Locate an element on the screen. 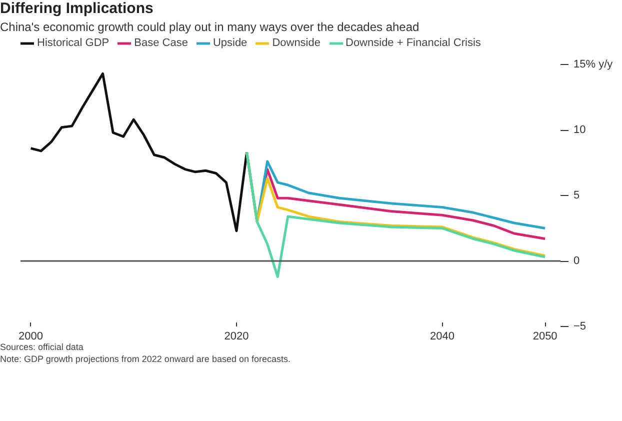  source-note: Sources: official data is located at coordinates (42, 347).